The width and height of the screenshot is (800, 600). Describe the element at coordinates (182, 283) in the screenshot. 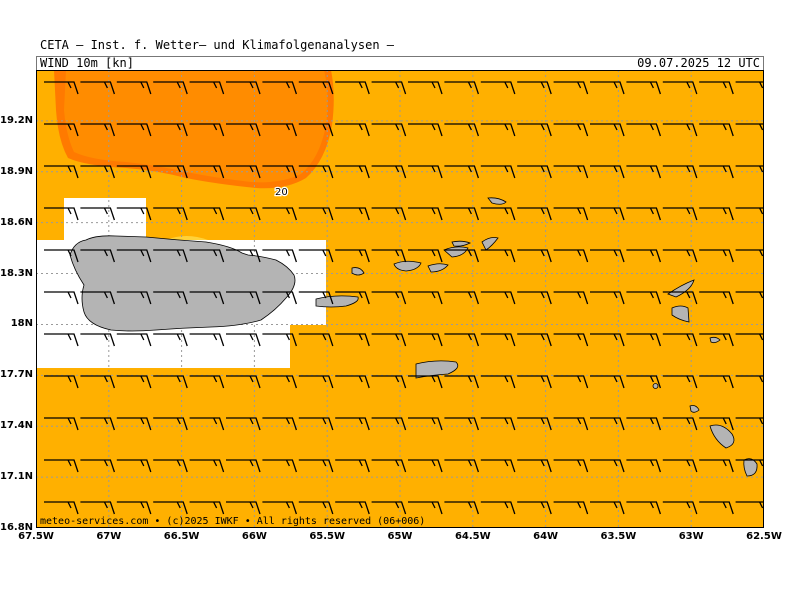

I see `puerto-rico-island` at that location.